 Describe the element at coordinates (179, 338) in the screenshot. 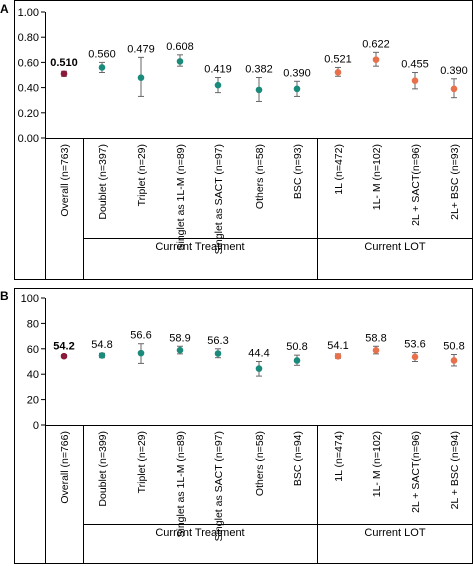

I see `data-label: 58.9` at that location.